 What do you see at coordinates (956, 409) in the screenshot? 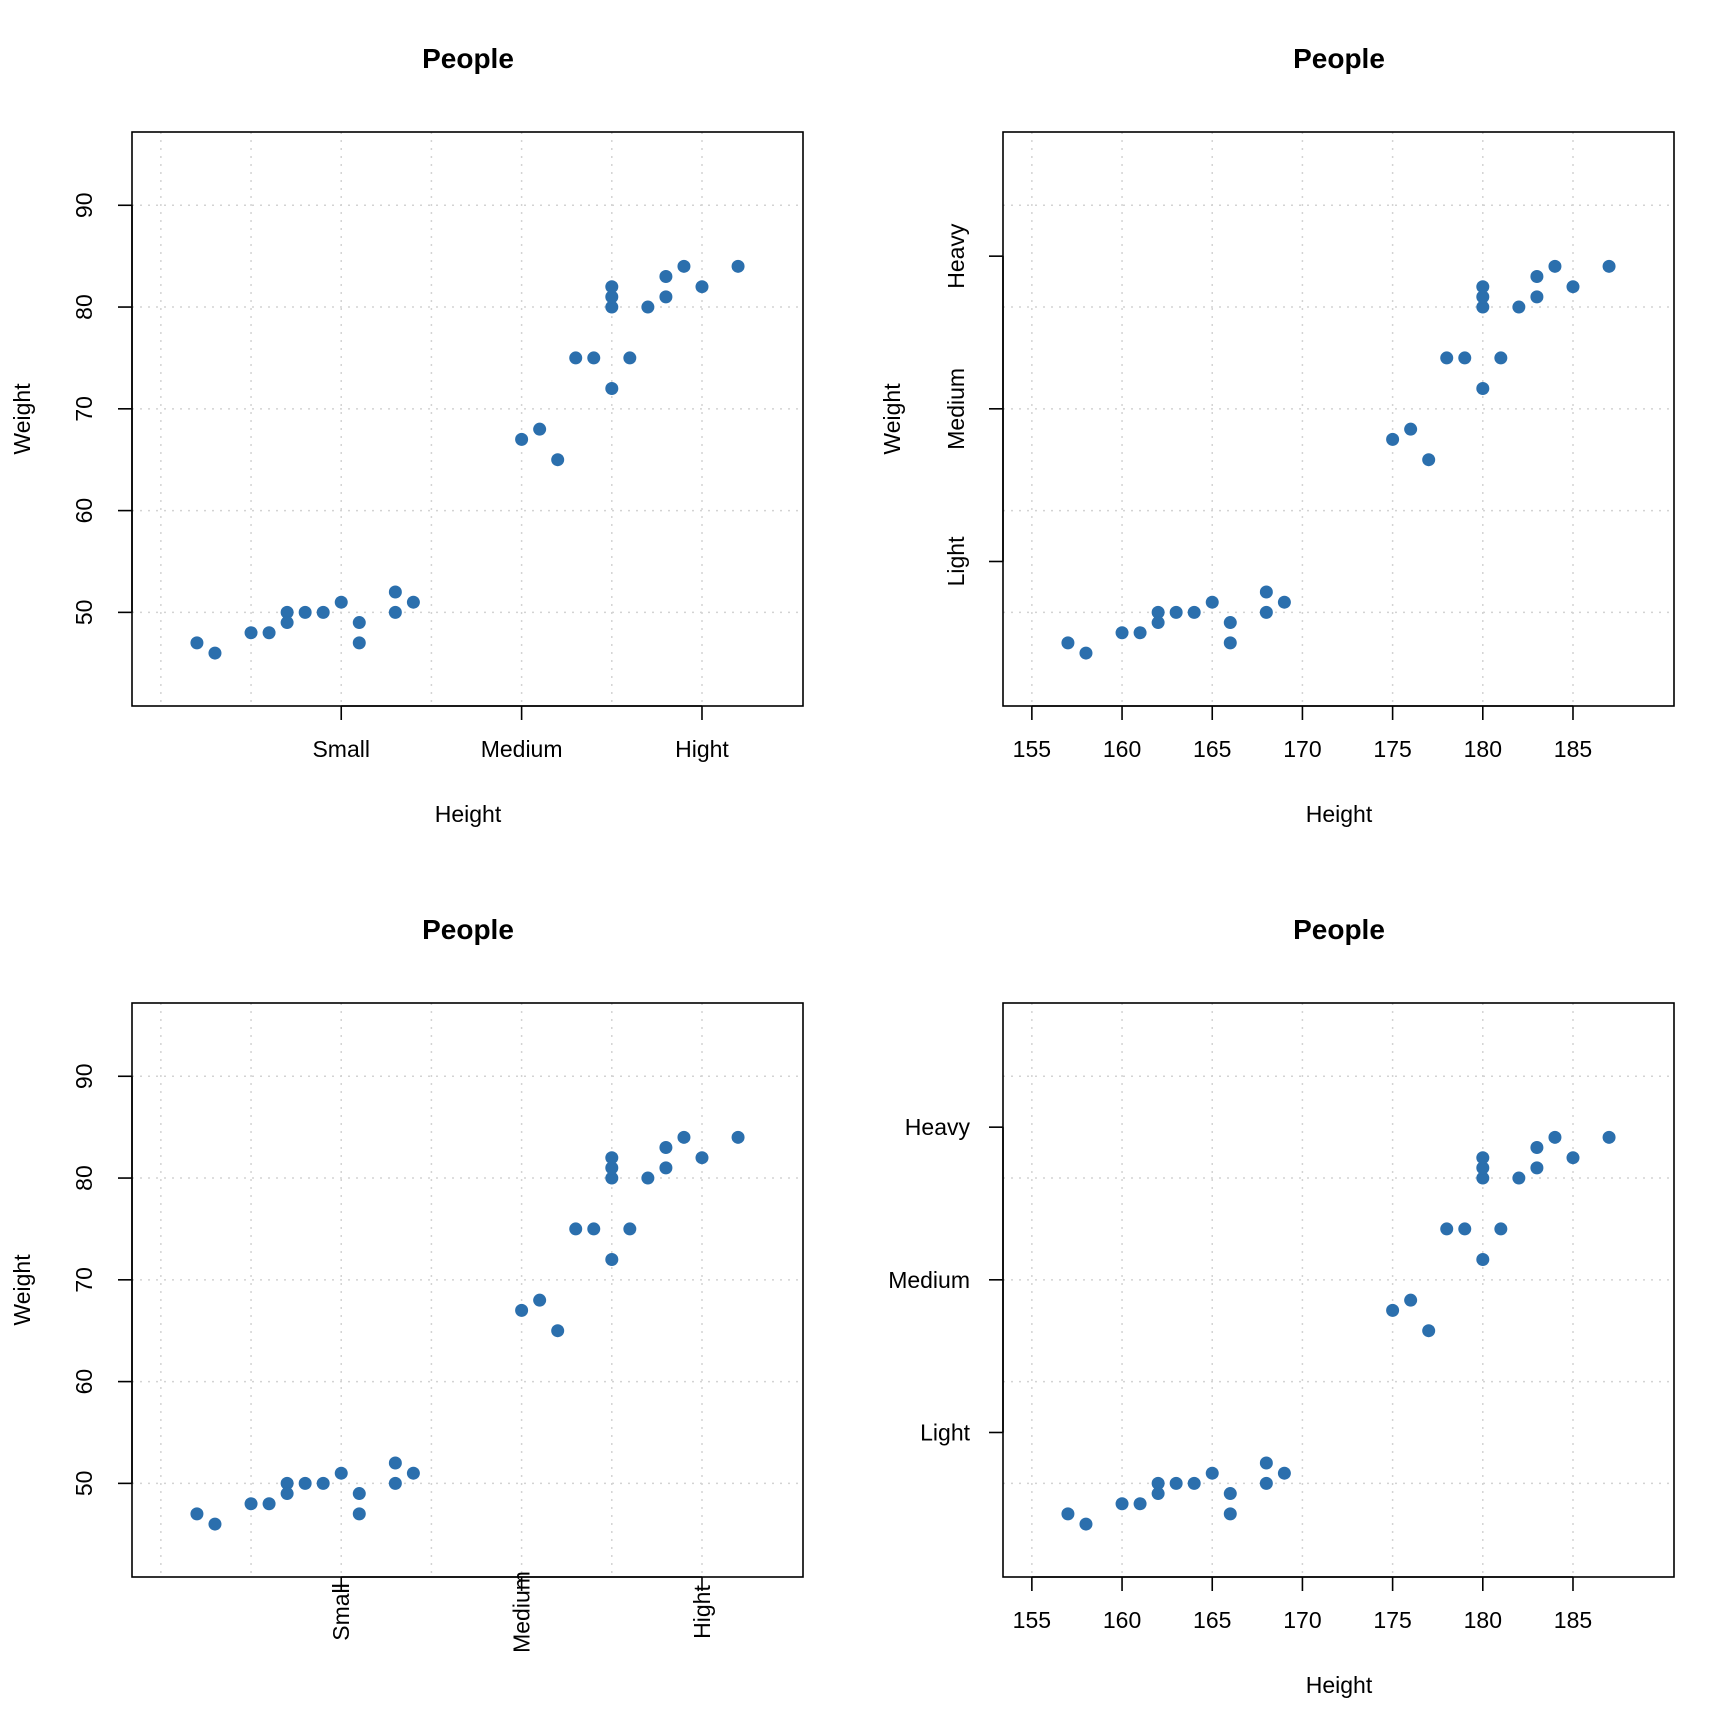
I see `y-tick-label: Medium` at bounding box center [956, 409].